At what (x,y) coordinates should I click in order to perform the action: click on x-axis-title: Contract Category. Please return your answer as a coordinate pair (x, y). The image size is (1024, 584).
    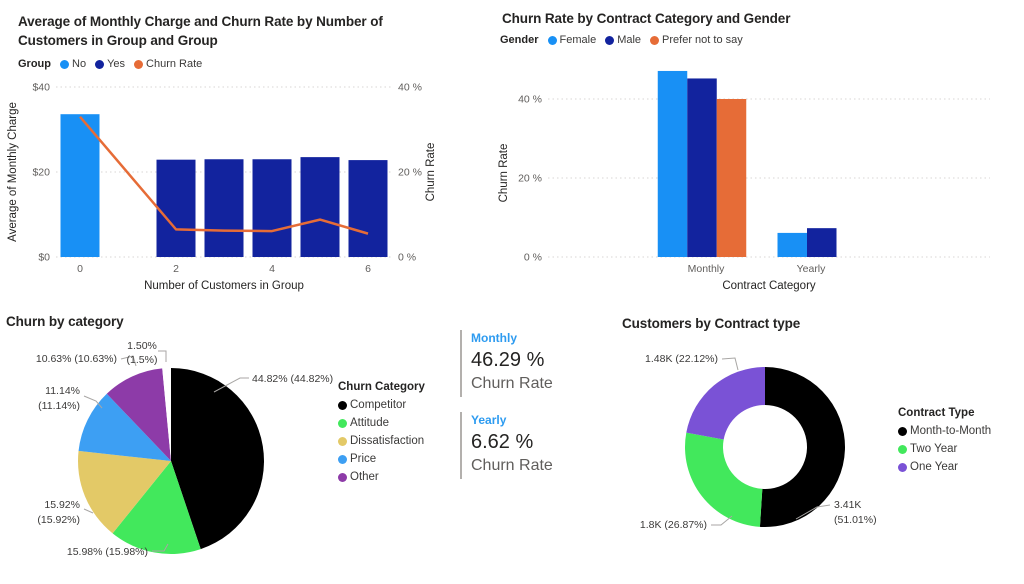
    Looking at the image, I should click on (769, 286).